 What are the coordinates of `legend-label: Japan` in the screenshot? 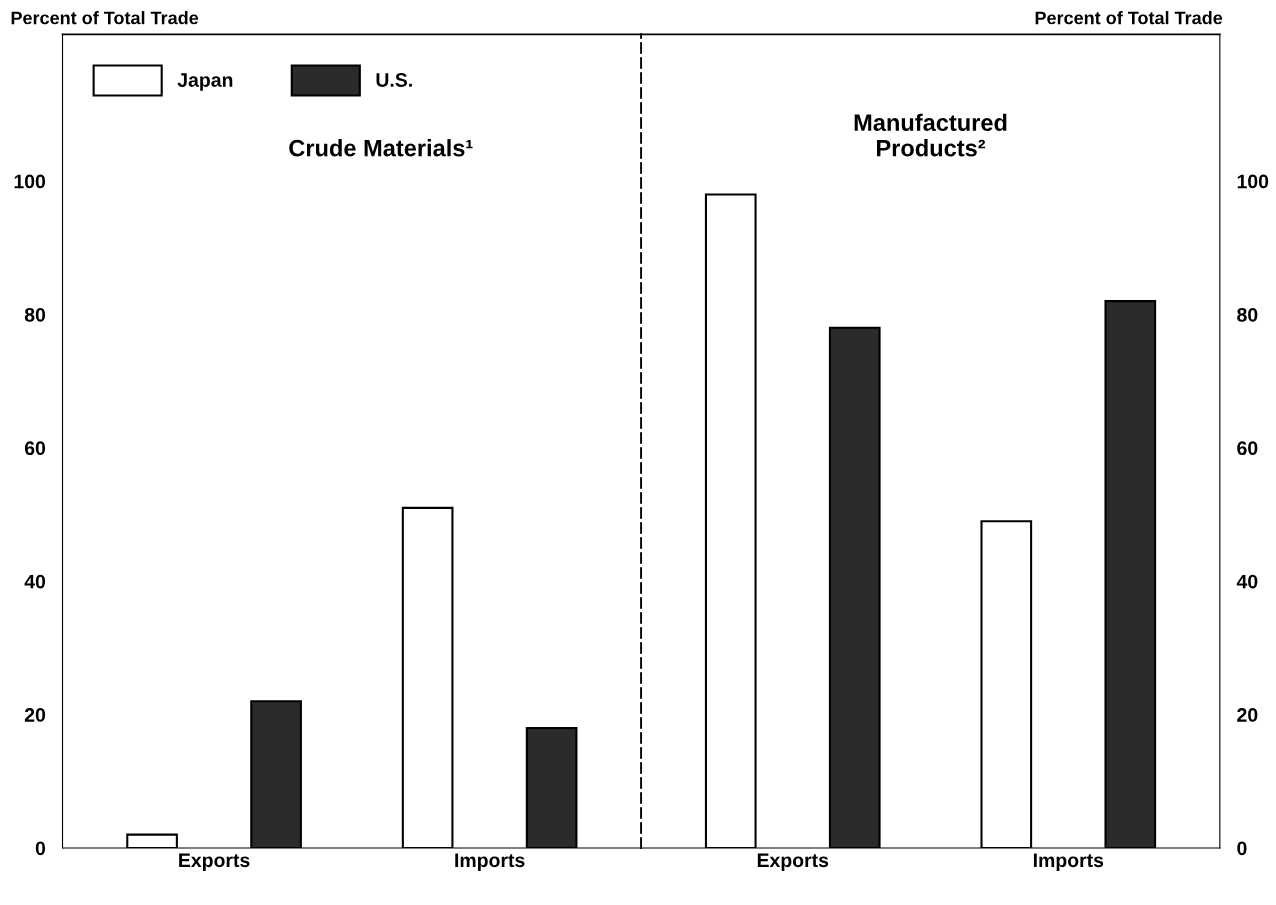 It's located at (205, 82).